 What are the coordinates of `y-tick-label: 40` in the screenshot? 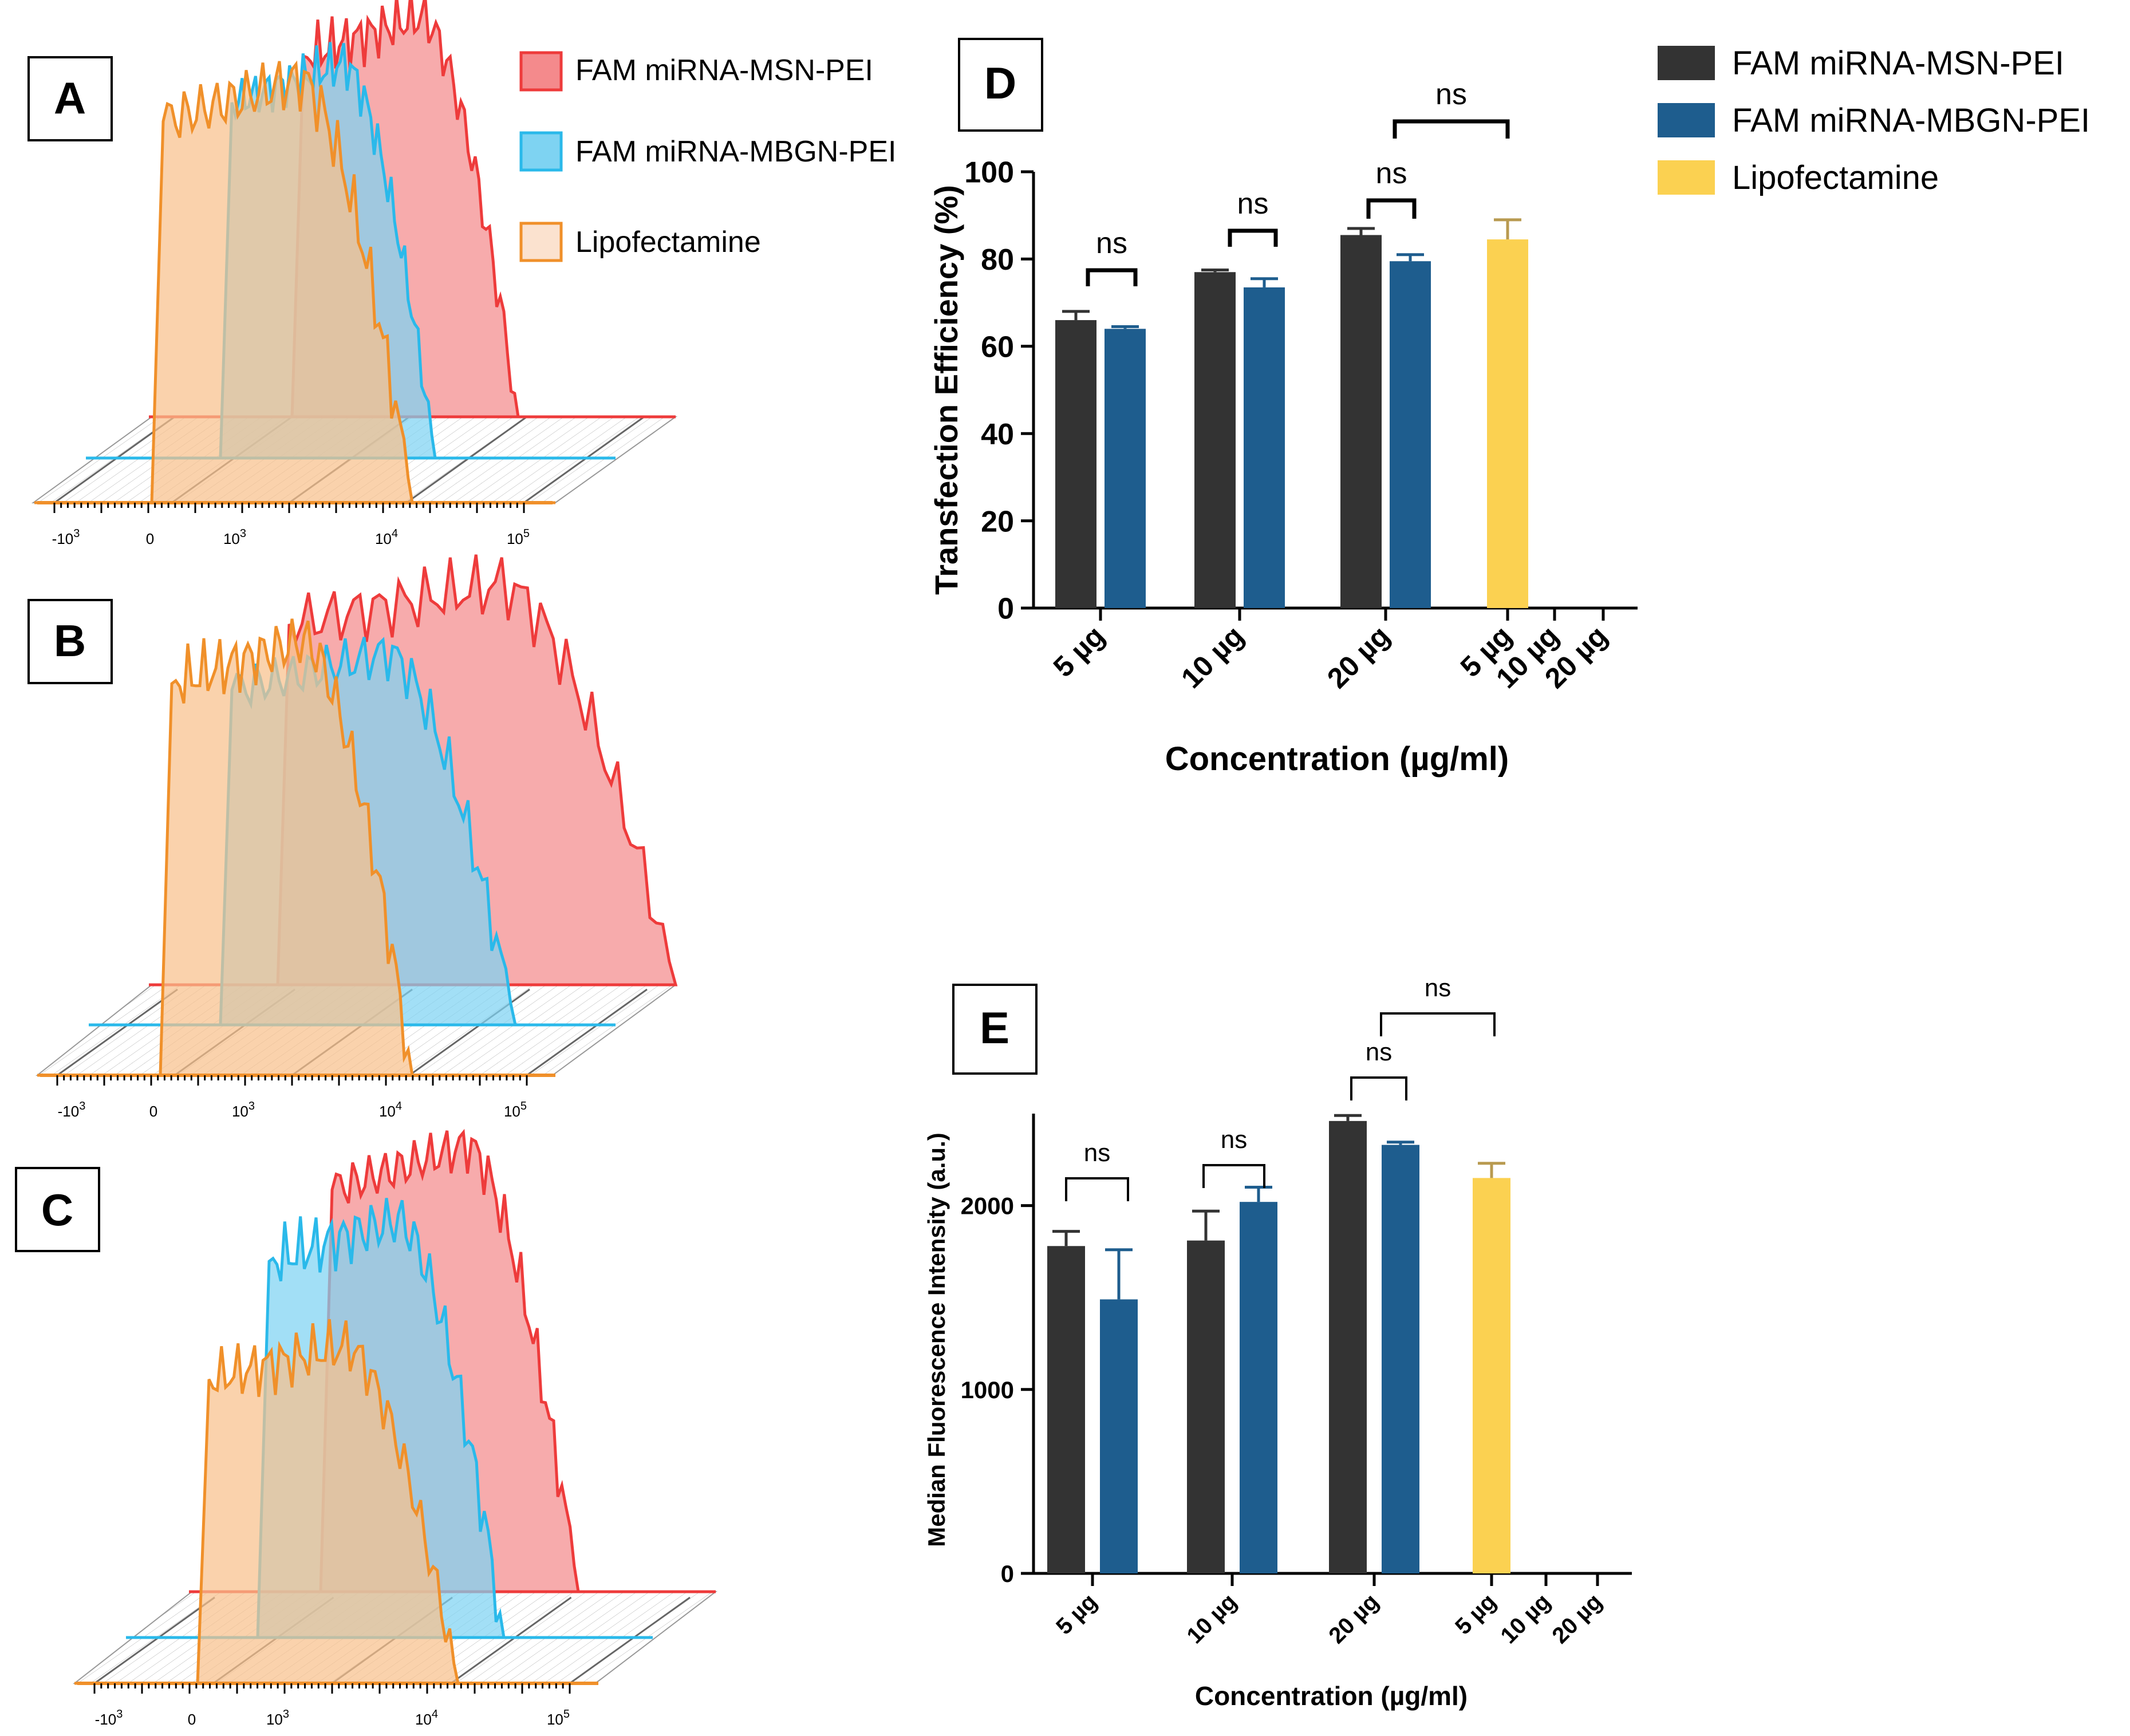 It's located at (997, 434).